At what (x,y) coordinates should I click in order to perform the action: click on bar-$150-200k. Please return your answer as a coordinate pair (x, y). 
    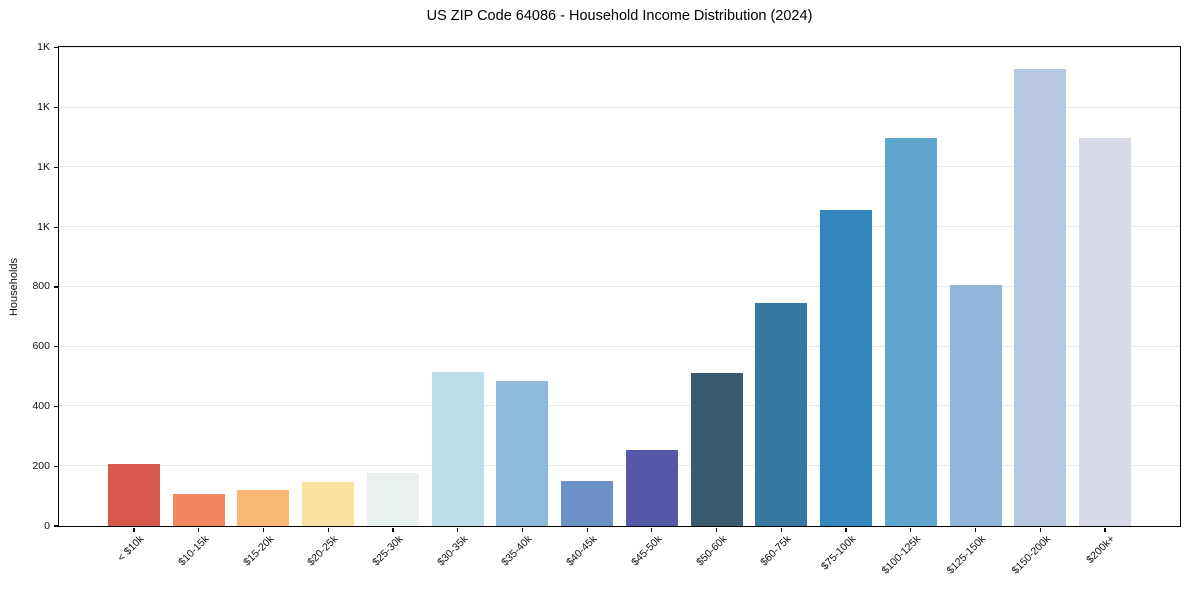
    Looking at the image, I should click on (1040, 297).